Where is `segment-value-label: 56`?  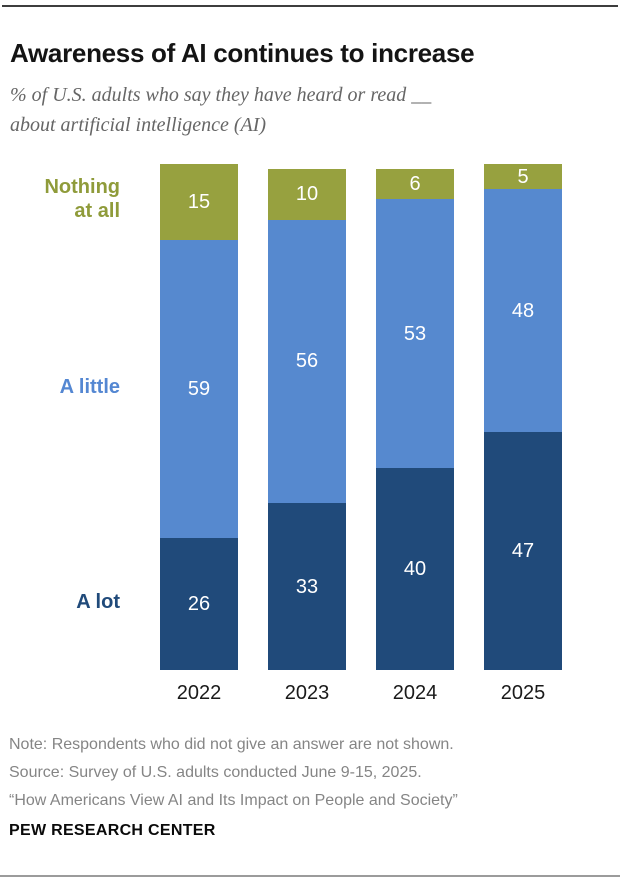
segment-value-label: 56 is located at coordinates (307, 361).